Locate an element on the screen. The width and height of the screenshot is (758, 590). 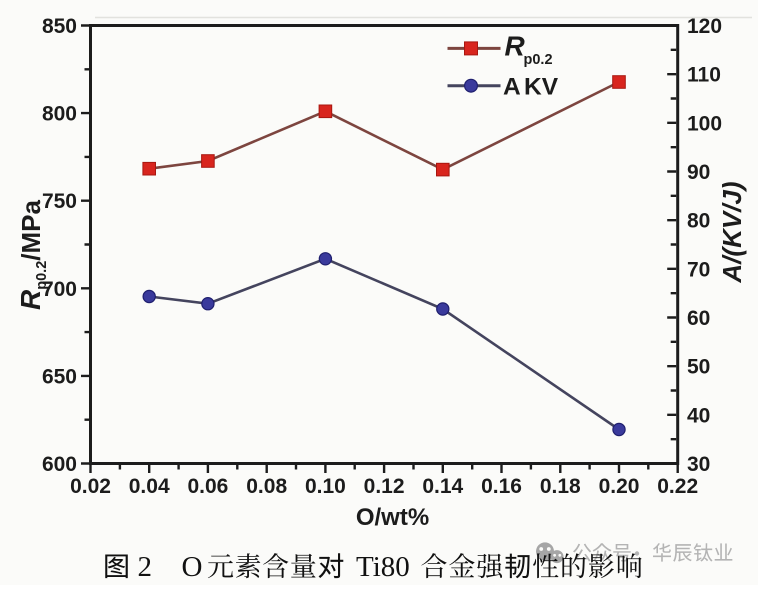
svg-text: KV is located at coordinates (541, 87).